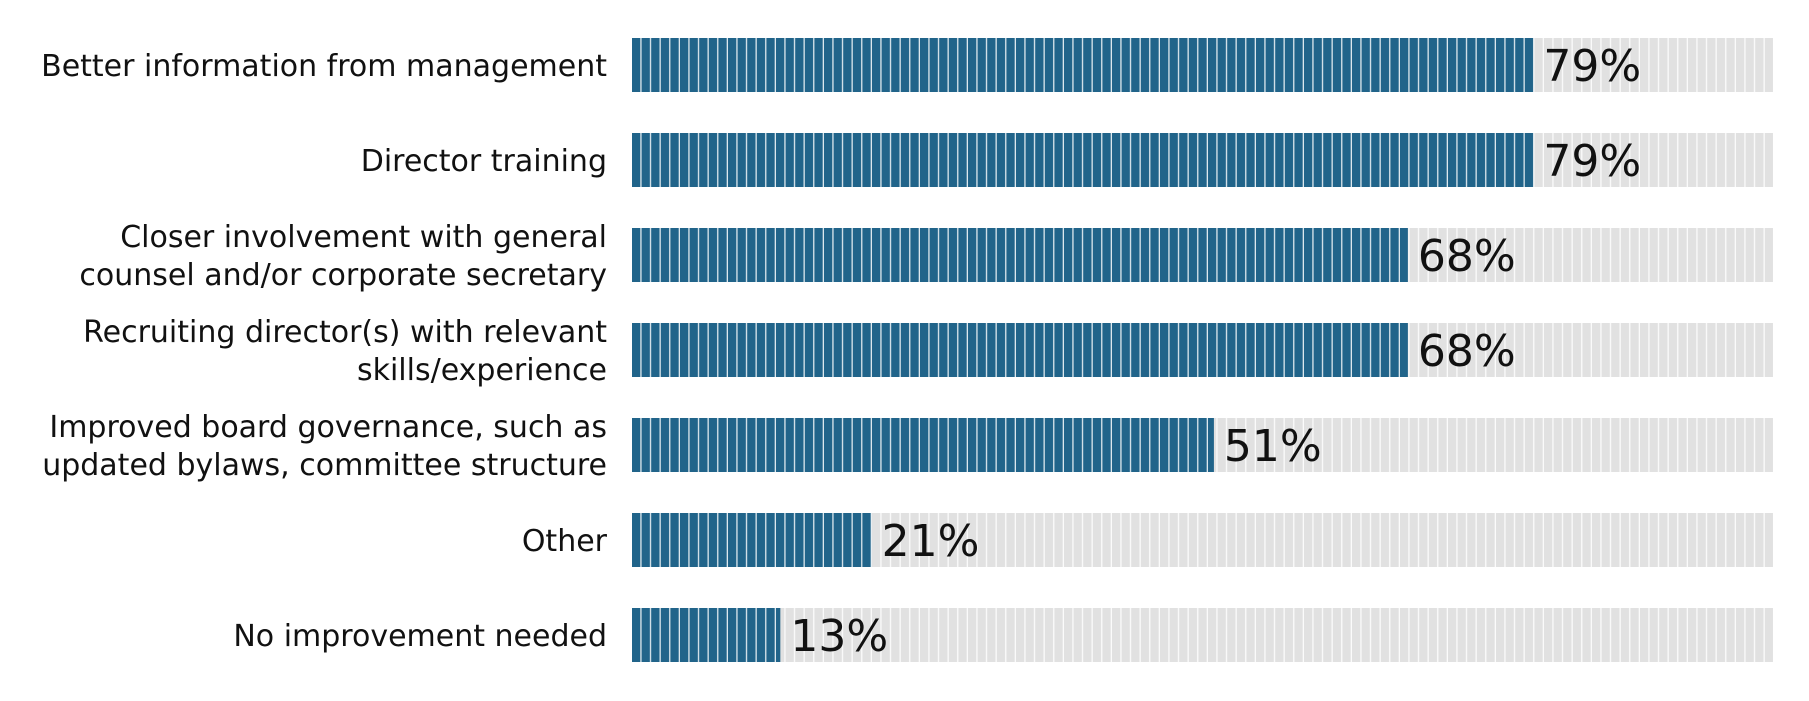 Image resolution: width=1809 pixels, height=701 pixels. Describe the element at coordinates (328, 427) in the screenshot. I see `category-label-line: Improved board governance, such as` at that location.